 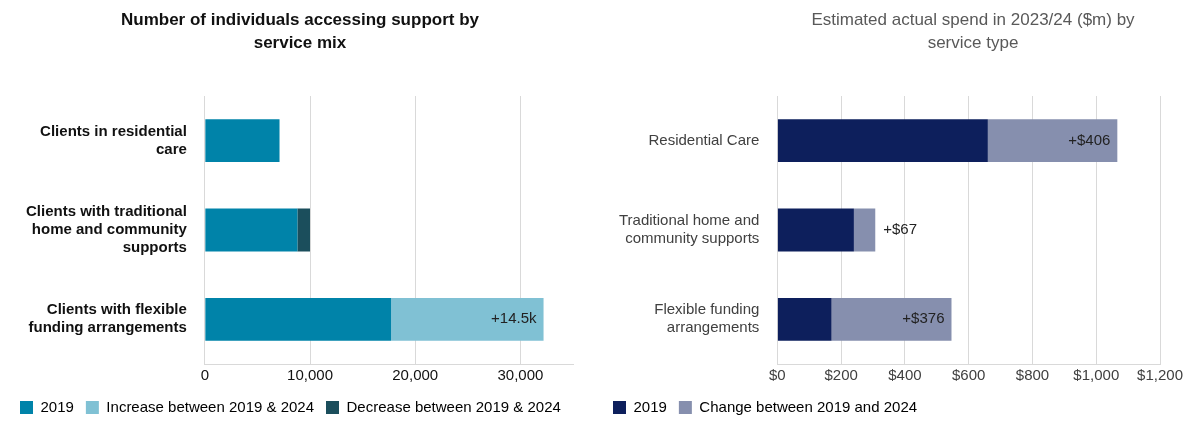 What do you see at coordinates (300, 31) in the screenshot?
I see `chart-title: Number of individuals accessing support by service mix` at bounding box center [300, 31].